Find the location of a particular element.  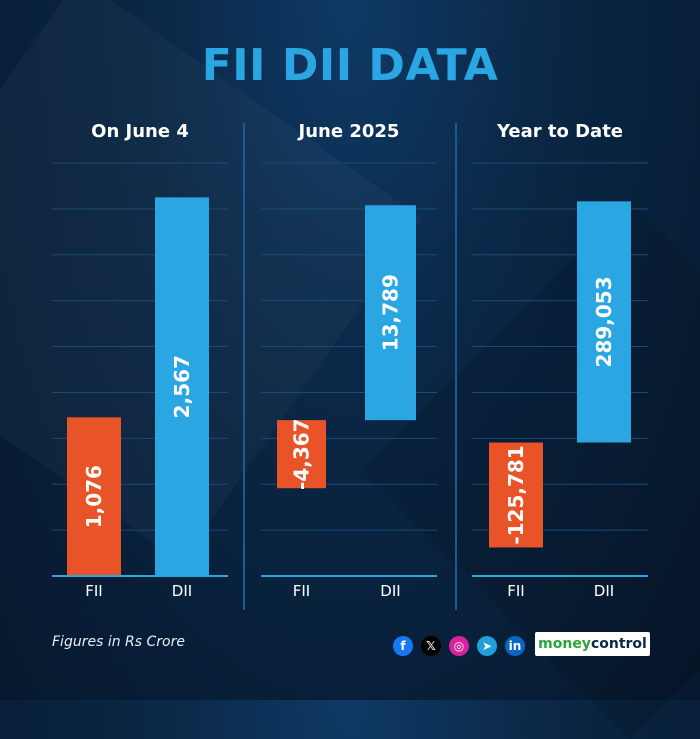

data-label: -4,367 is located at coordinates (302, 454).